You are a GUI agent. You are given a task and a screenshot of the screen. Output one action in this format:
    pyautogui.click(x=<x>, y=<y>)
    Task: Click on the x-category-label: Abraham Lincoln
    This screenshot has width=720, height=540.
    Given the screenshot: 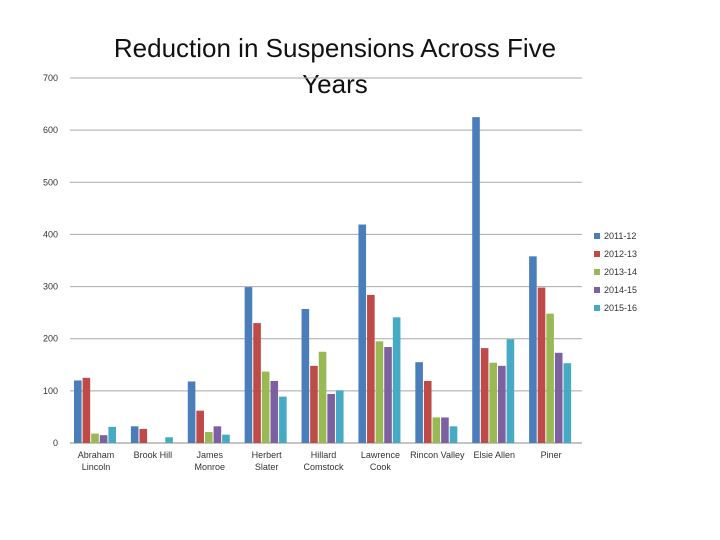 What is the action you would take?
    pyautogui.click(x=96, y=461)
    